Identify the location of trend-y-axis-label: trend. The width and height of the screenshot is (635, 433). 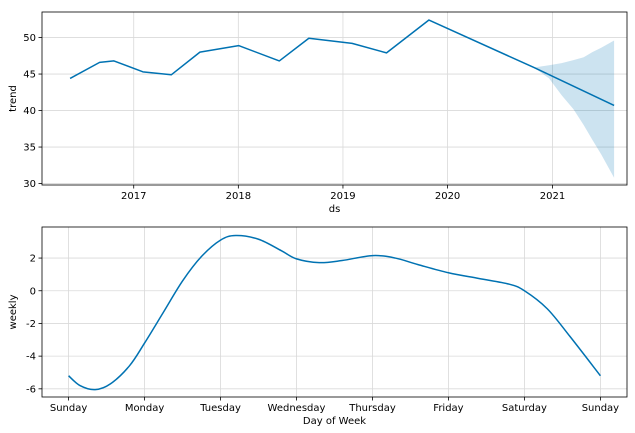
(13, 98).